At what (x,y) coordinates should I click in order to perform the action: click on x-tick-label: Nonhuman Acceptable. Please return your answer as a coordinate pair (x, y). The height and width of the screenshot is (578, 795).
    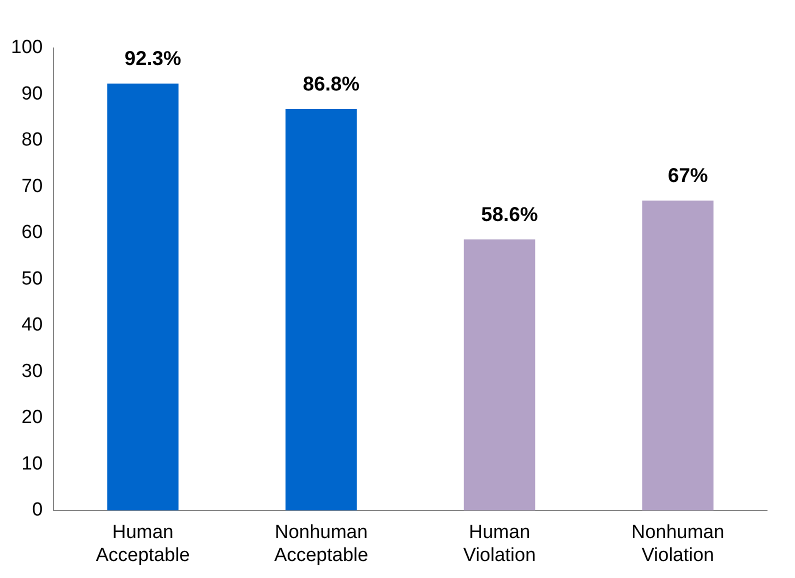
    Looking at the image, I should click on (321, 544).